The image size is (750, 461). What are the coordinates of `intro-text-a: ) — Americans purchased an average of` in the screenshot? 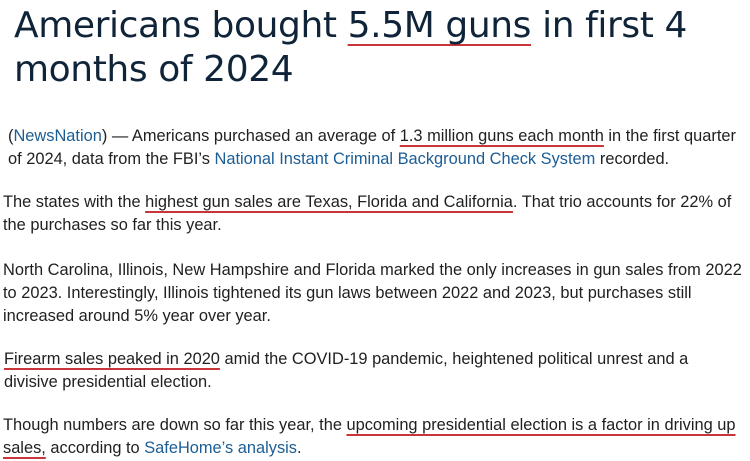 It's located at (250, 136).